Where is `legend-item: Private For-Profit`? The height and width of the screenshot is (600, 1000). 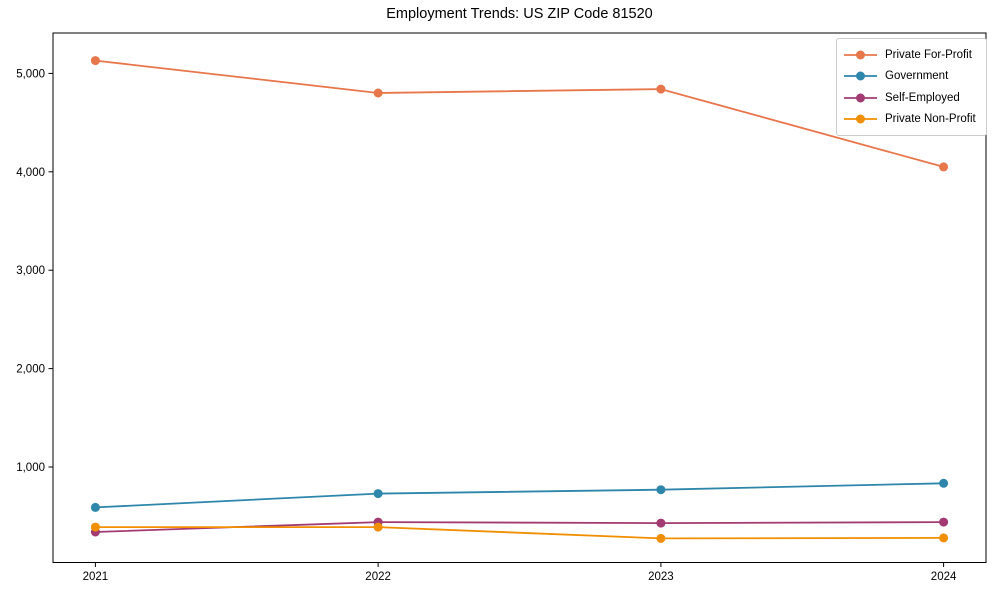
legend-item: Private For-Profit is located at coordinates (912, 55).